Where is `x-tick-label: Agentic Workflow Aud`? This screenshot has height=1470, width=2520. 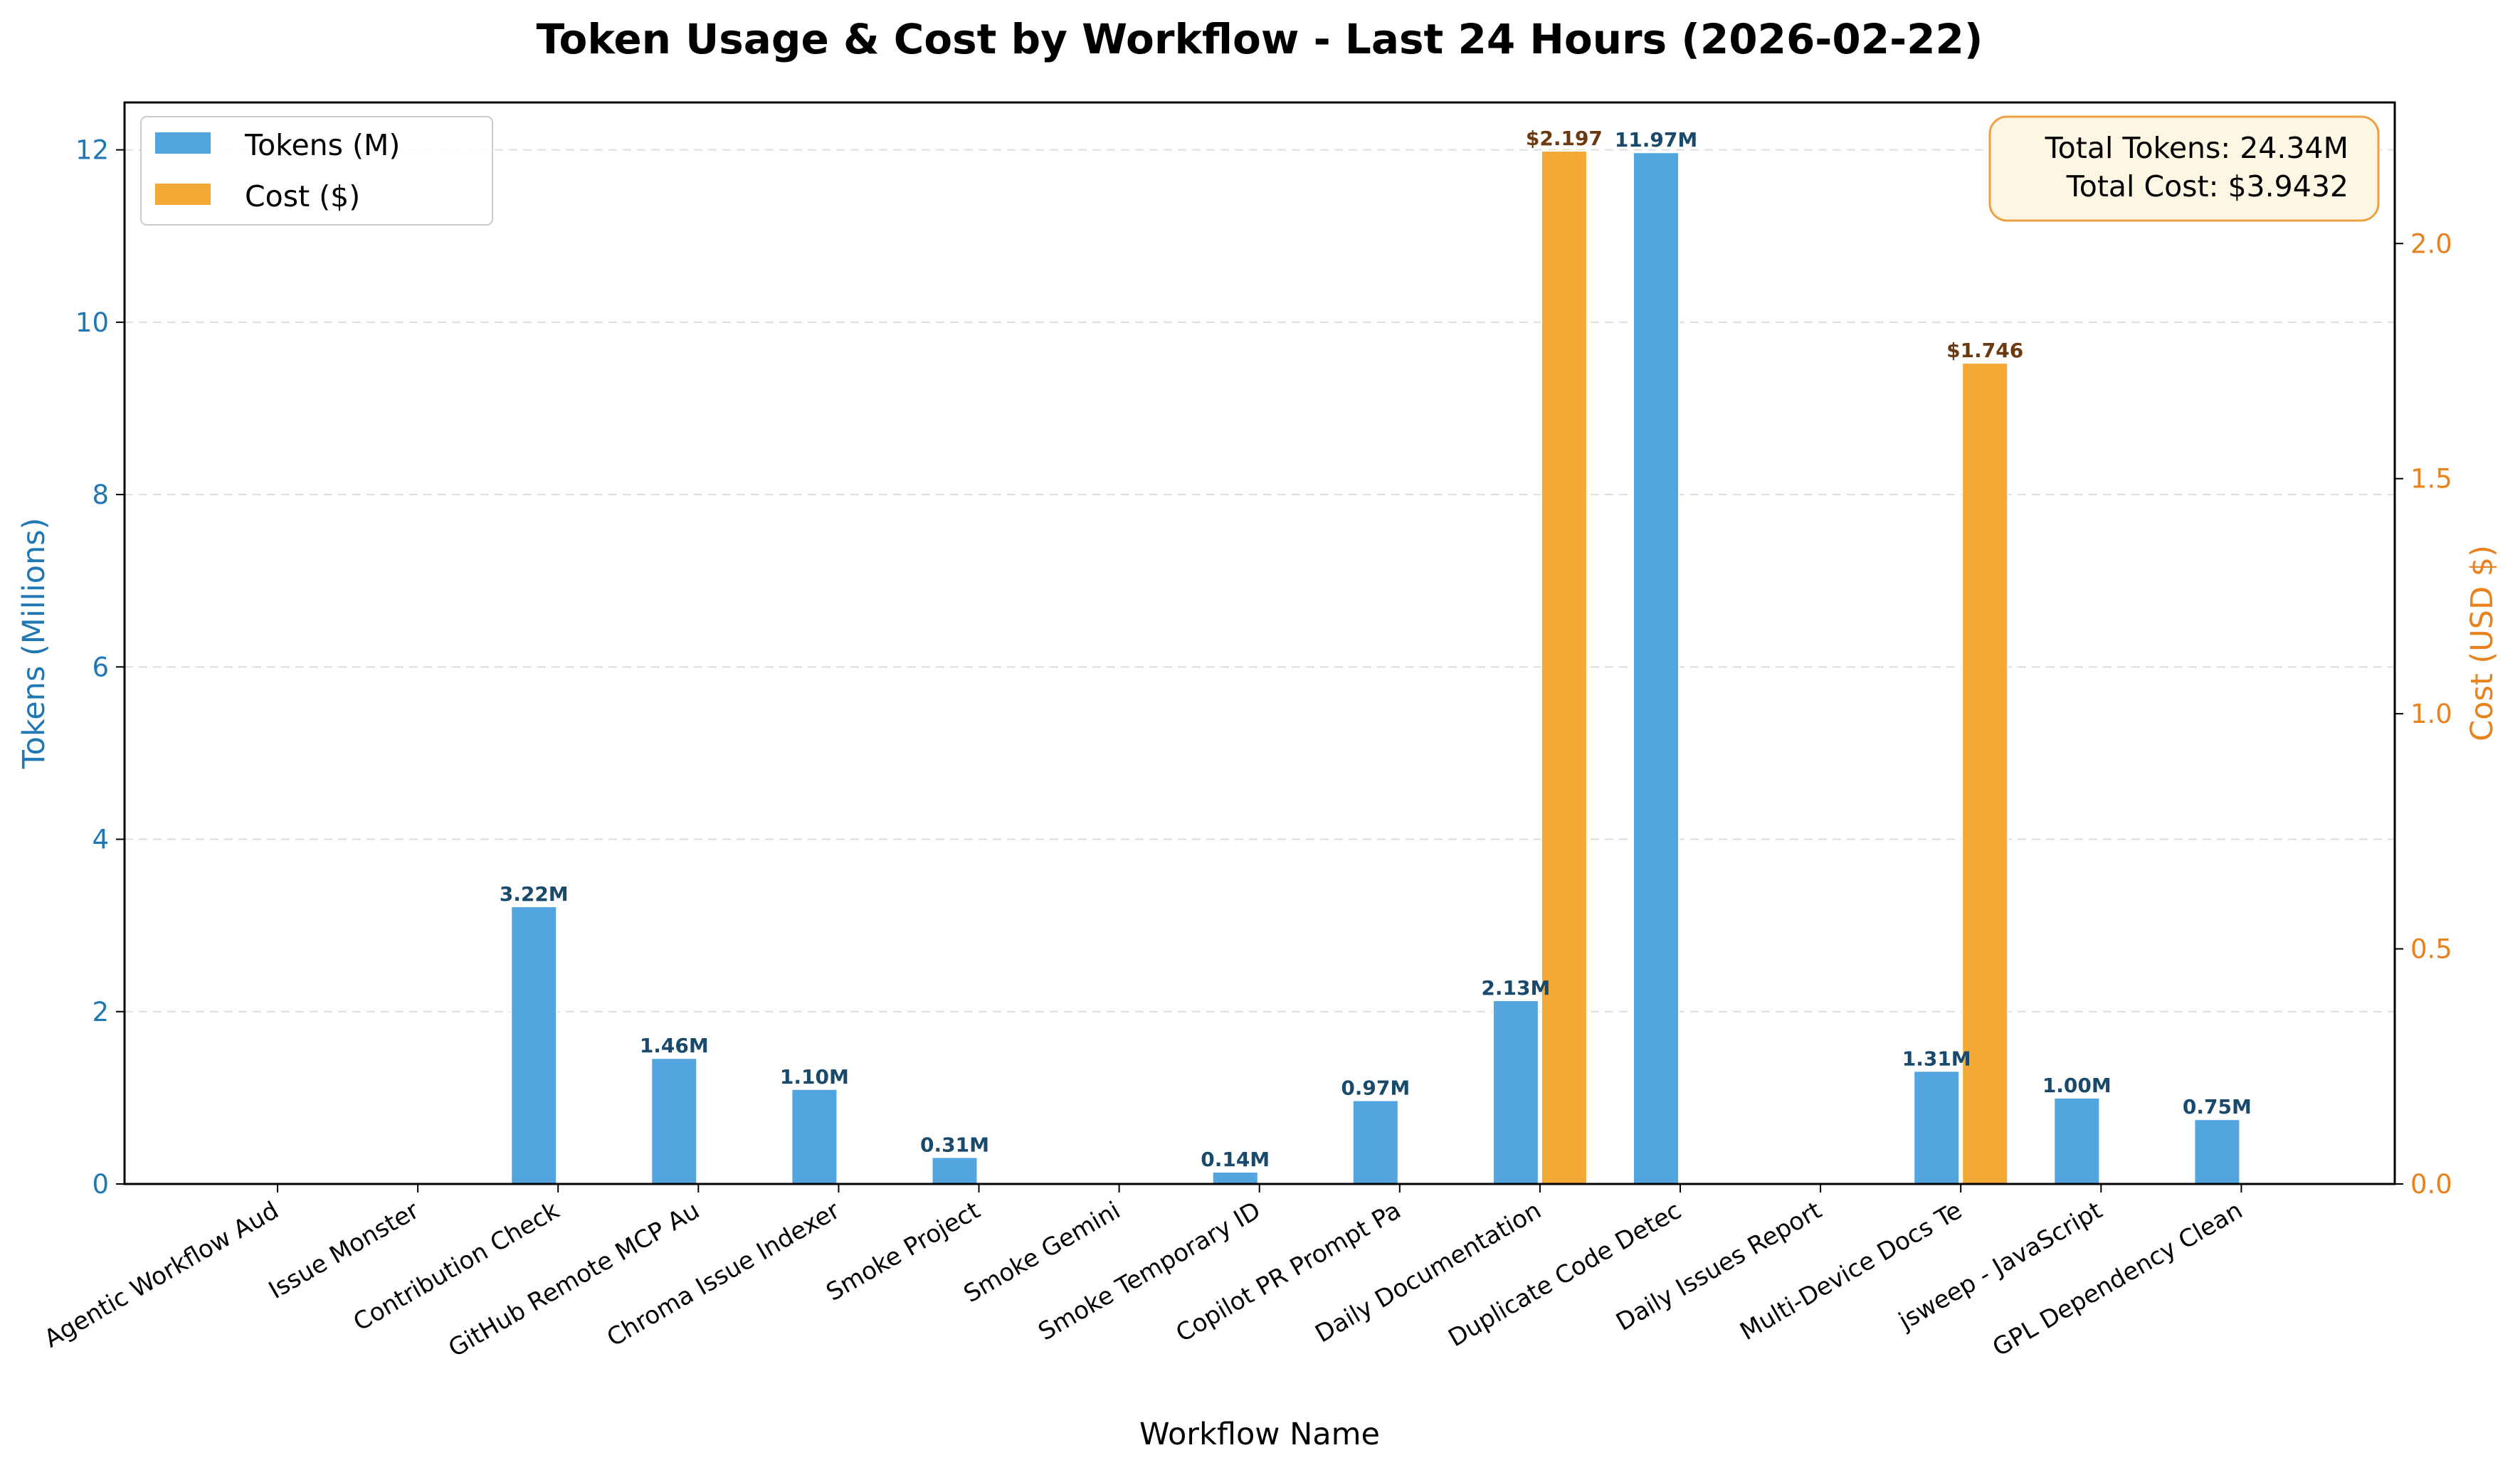
x-tick-label: Agentic Workflow Aud is located at coordinates (162, 1275).